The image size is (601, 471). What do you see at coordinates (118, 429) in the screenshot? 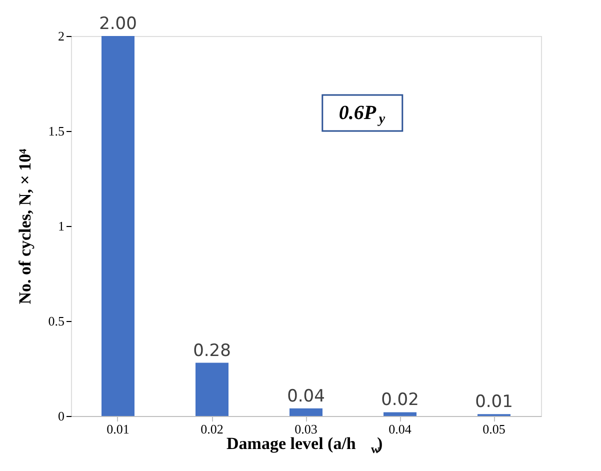
I see `x-tick-label: 0.01` at bounding box center [118, 429].